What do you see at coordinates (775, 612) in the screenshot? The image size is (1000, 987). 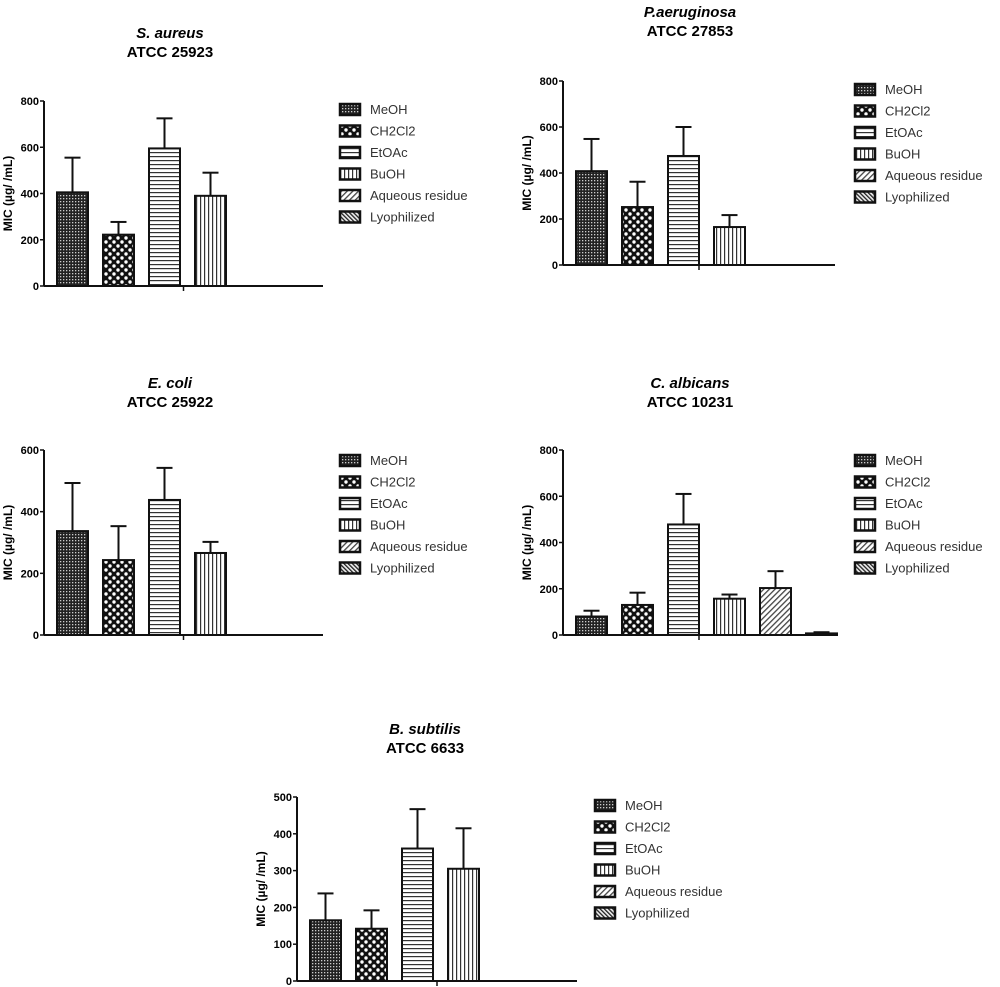 I see `bar-diagonal-lines` at bounding box center [775, 612].